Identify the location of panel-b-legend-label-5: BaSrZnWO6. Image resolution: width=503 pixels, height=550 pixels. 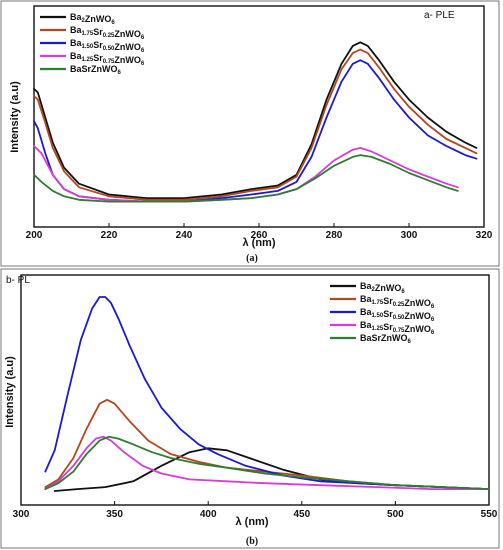
(386, 339).